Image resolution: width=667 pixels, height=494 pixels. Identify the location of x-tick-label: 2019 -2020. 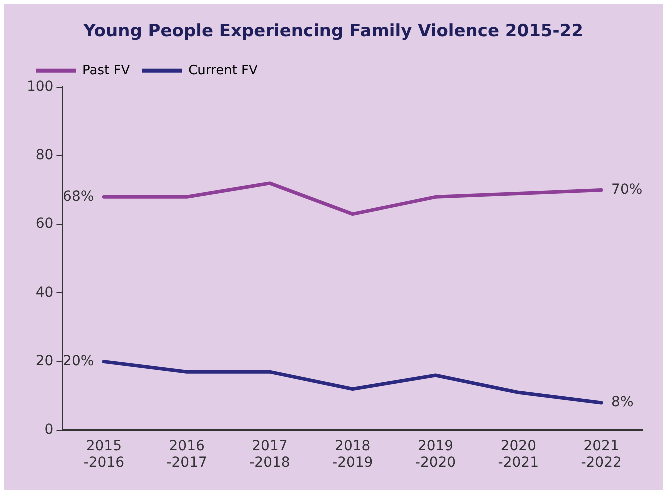
(435, 455).